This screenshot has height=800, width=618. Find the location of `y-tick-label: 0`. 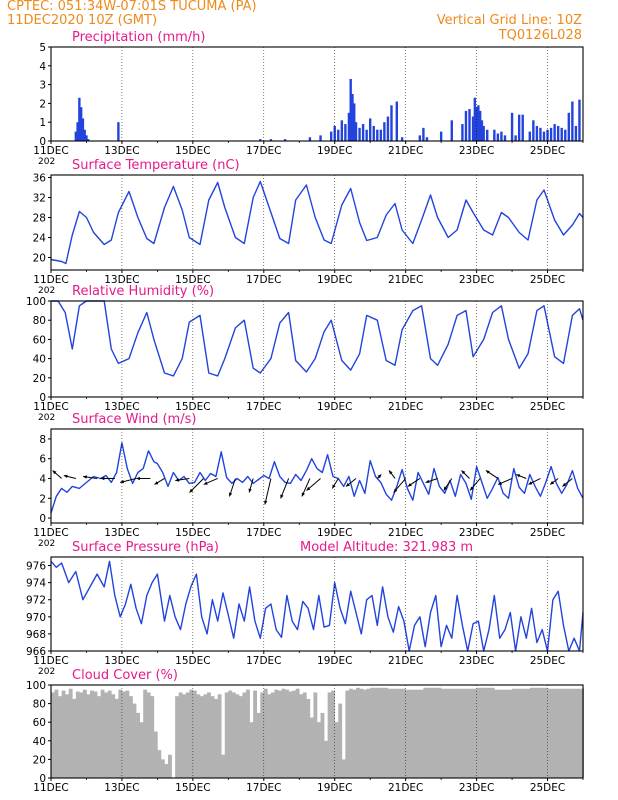

y-tick-label: 0 is located at coordinates (42, 398).